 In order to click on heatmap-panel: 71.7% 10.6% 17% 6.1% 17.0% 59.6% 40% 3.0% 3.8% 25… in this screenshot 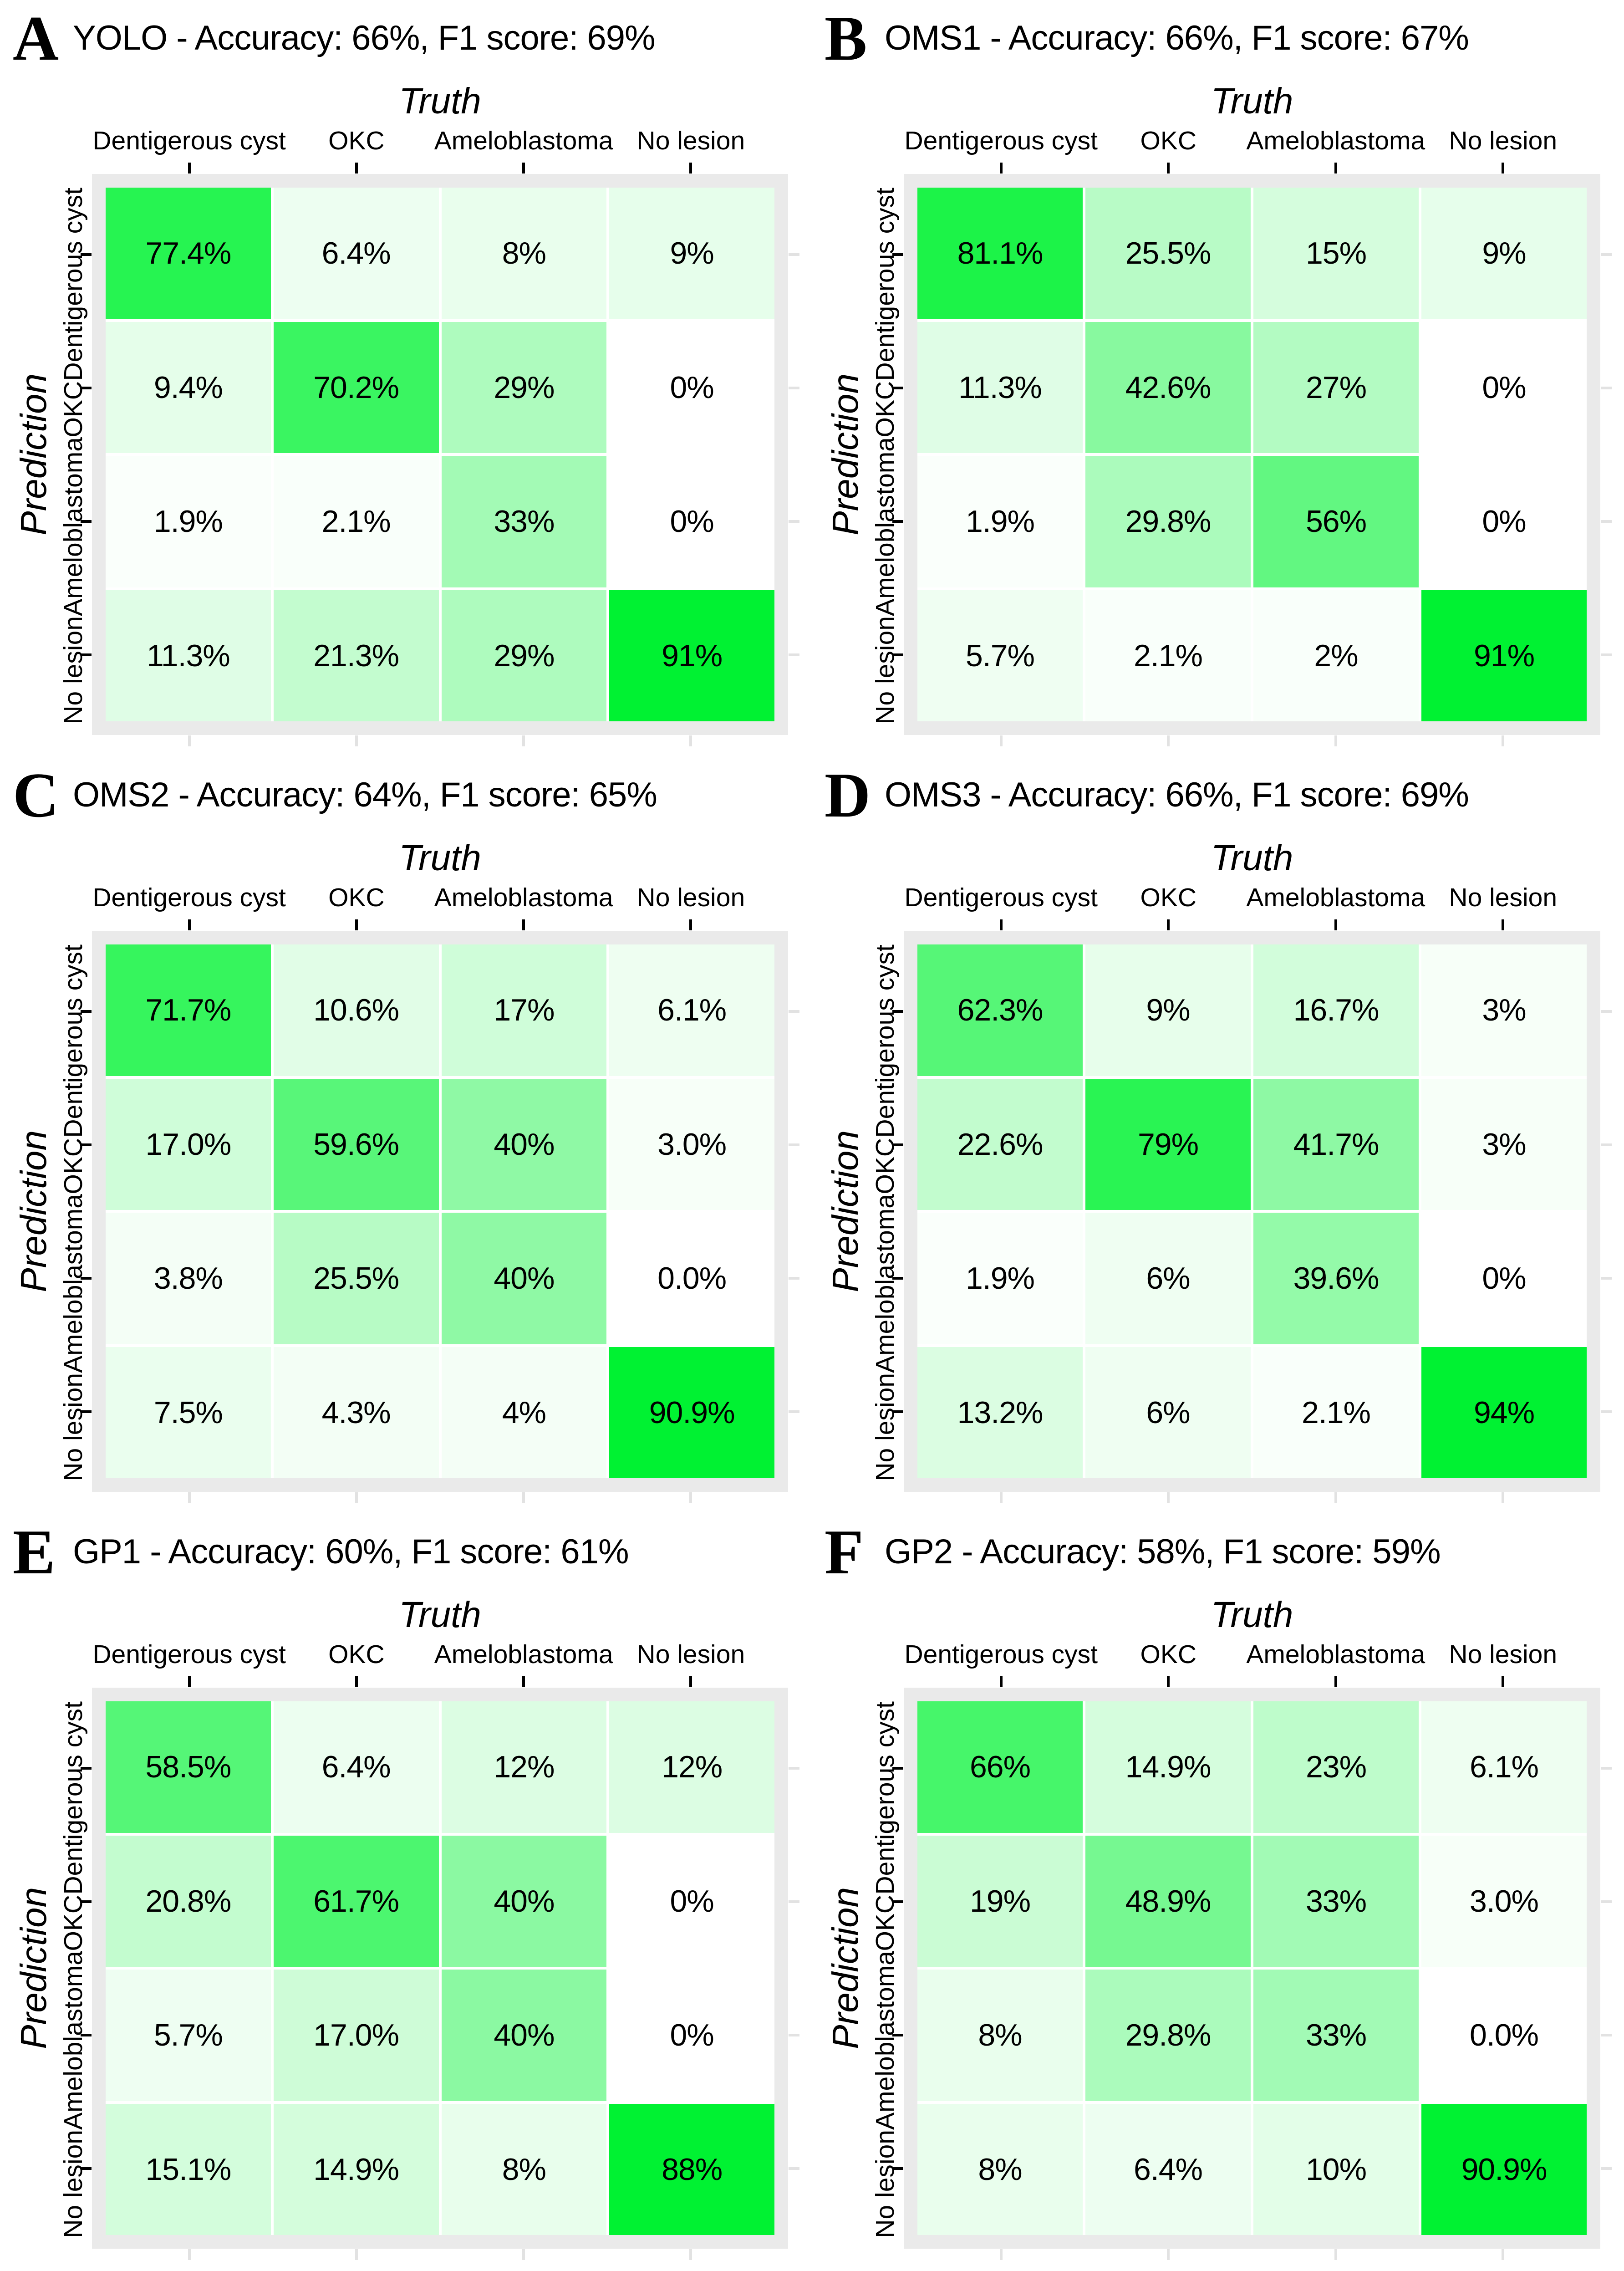, I will do `click(440, 1211)`.